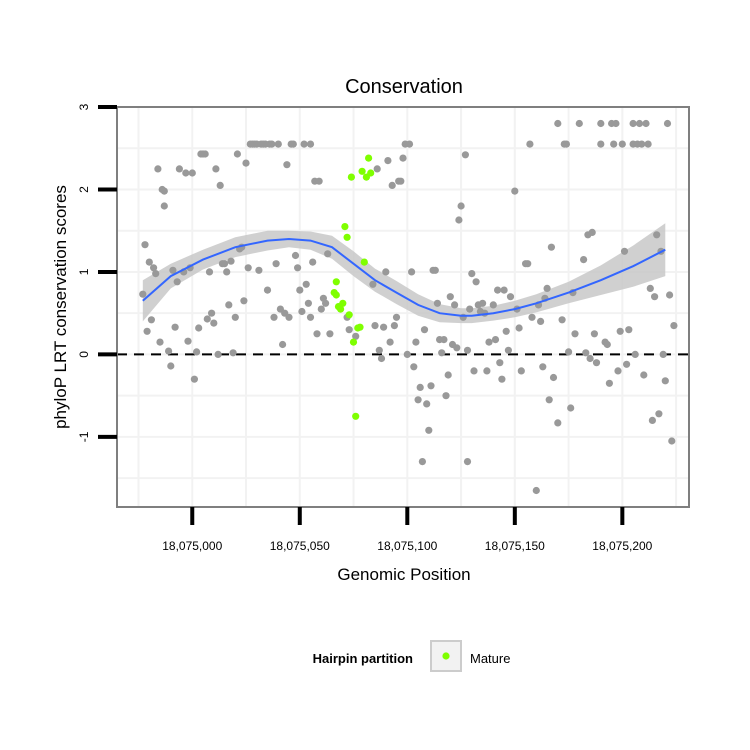 Image resolution: width=750 pixels, height=750 pixels. Describe the element at coordinates (192, 546) in the screenshot. I see `x-tick-label: 18,075,000` at that location.